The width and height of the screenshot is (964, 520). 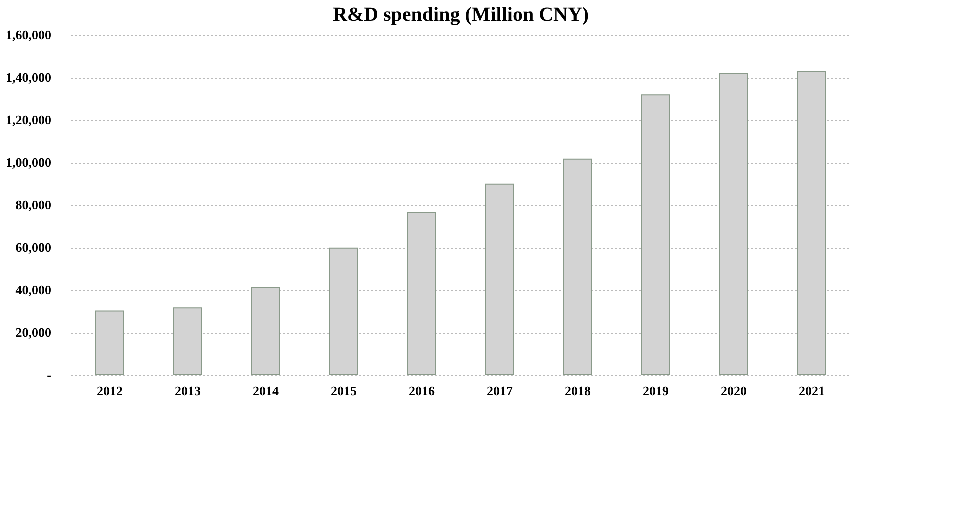 What do you see at coordinates (49, 375) in the screenshot?
I see `y-tick-label: -` at bounding box center [49, 375].